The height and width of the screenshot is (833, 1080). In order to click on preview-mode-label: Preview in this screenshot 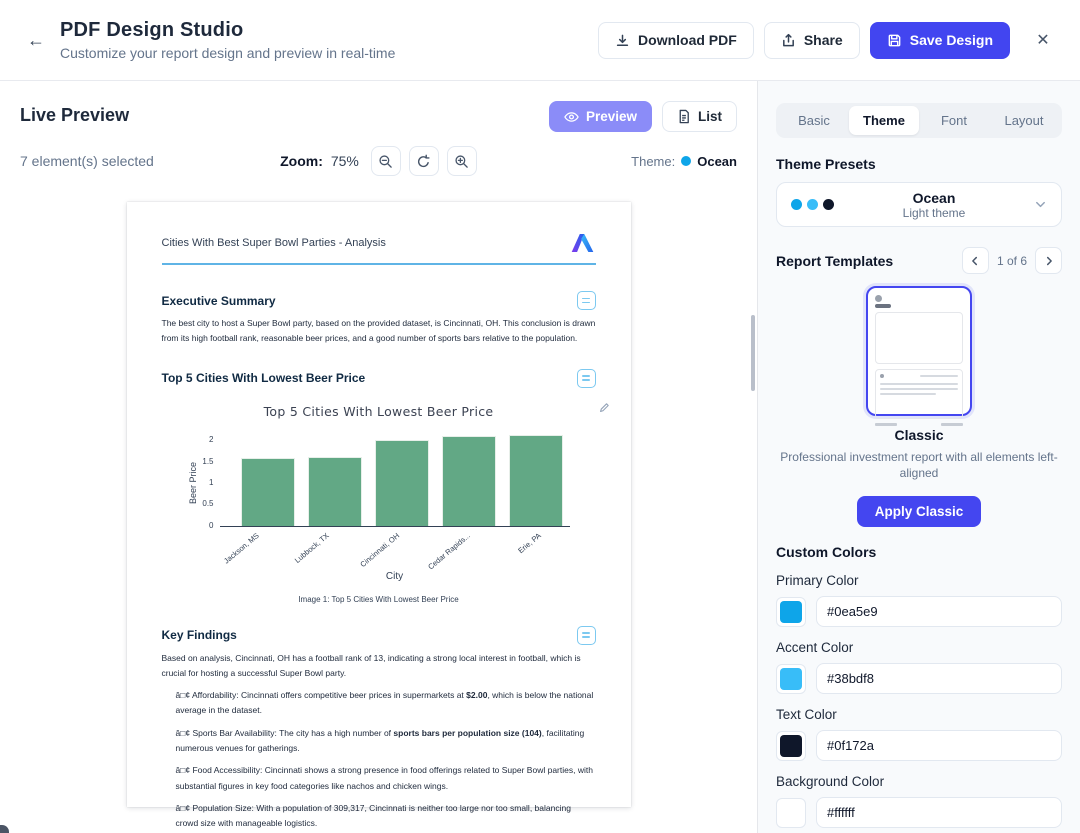, I will do `click(611, 116)`.